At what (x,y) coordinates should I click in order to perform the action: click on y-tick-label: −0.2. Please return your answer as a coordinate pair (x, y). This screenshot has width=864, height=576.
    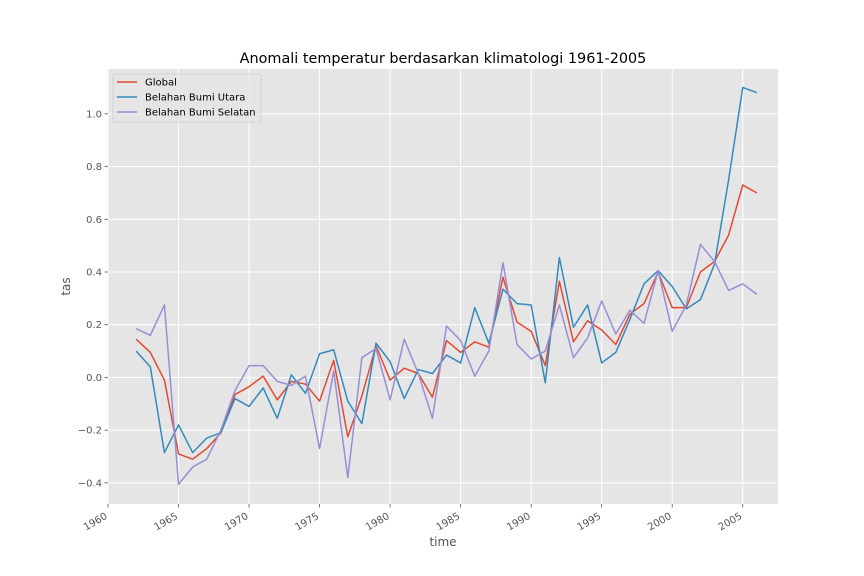
    Looking at the image, I should click on (90, 431).